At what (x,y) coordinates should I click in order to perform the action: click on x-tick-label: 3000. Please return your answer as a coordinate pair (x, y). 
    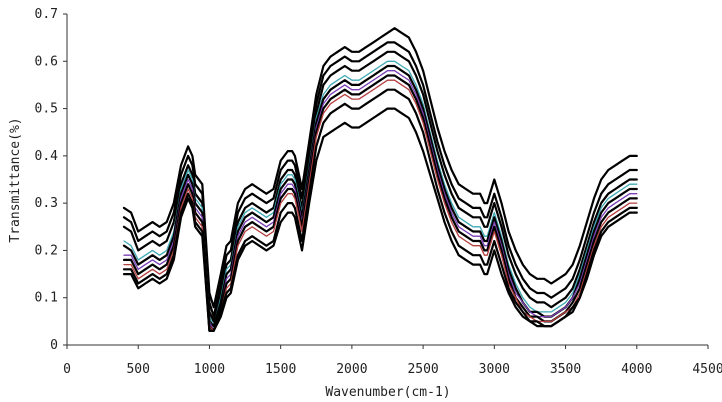
    Looking at the image, I should click on (494, 369).